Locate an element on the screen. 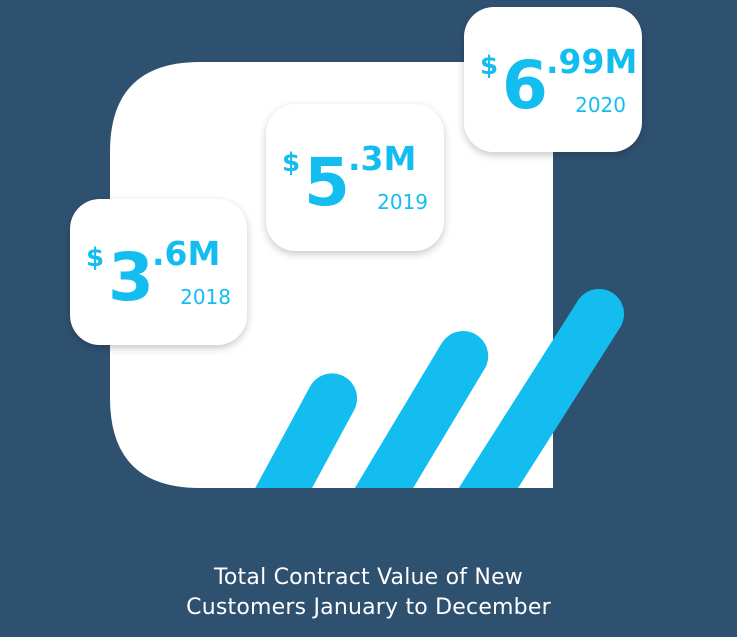 The width and height of the screenshot is (737, 637). value-whole: 3 is located at coordinates (131, 277).